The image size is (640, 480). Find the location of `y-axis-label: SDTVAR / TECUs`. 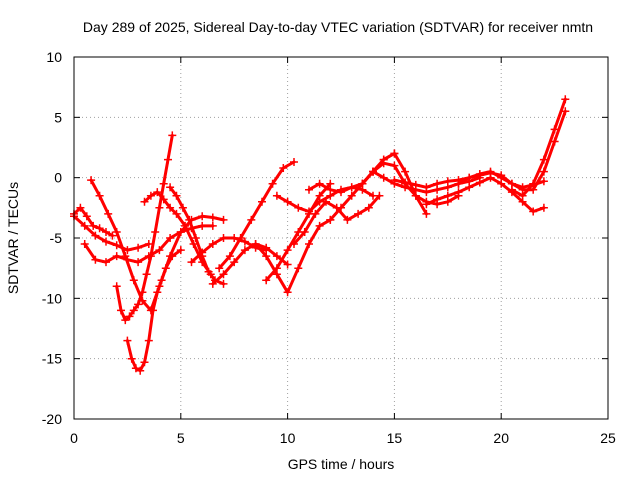

y-axis-label: SDTVAR / TECUs is located at coordinates (13, 238).